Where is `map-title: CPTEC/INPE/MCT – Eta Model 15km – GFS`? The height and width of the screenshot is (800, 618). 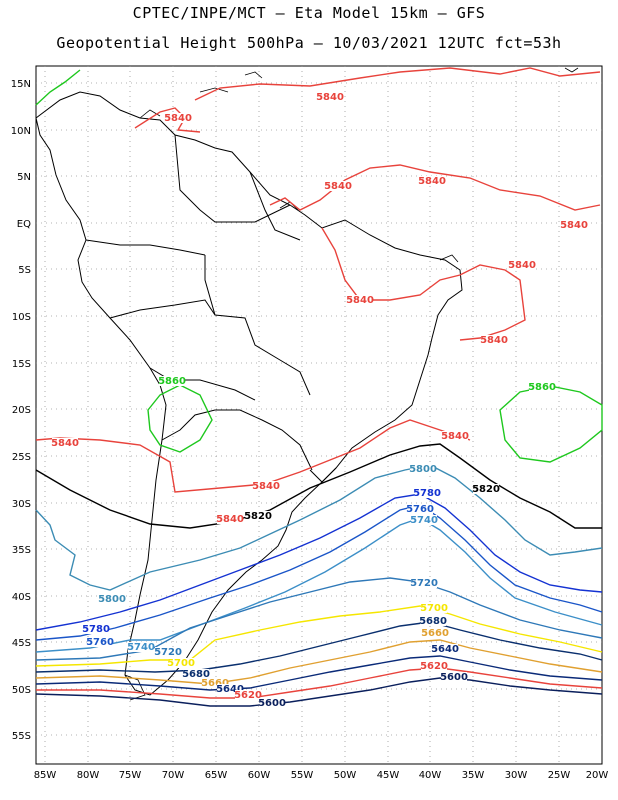 map-title: CPTEC/INPE/MCT – Eta Model 15km – GFS is located at coordinates (309, 13).